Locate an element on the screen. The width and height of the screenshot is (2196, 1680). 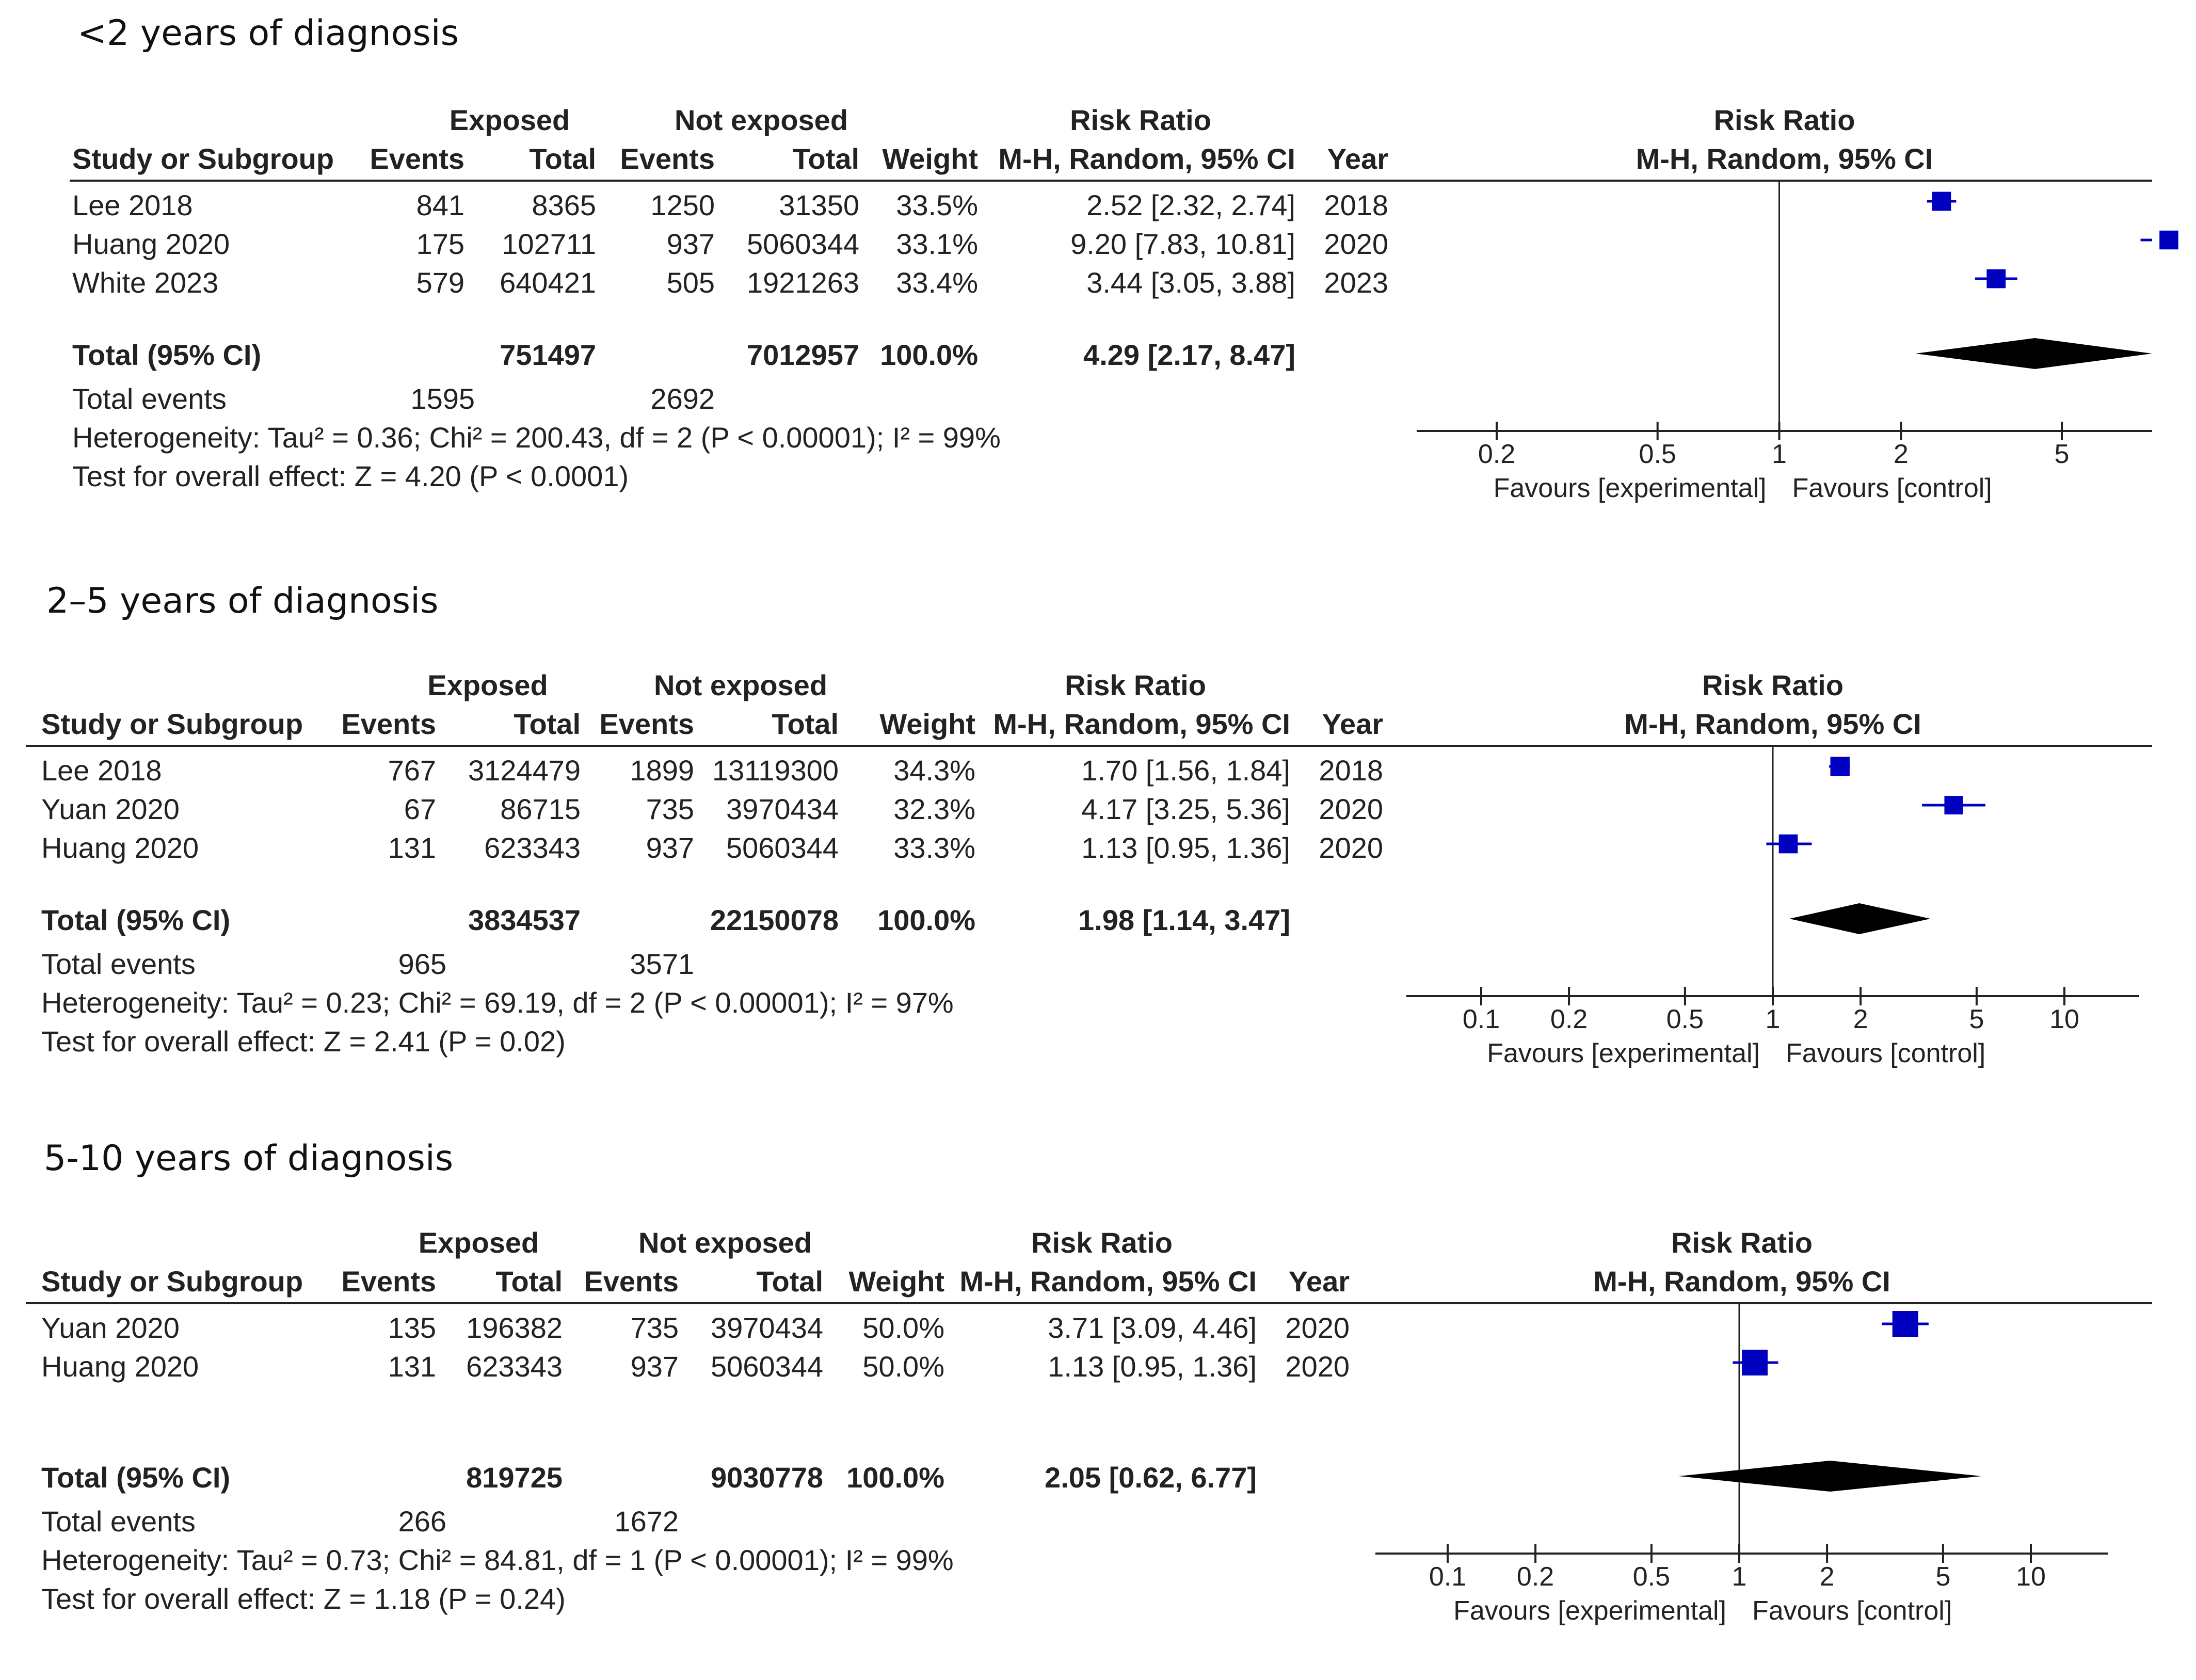
exposed-total: 8365 is located at coordinates (564, 205).